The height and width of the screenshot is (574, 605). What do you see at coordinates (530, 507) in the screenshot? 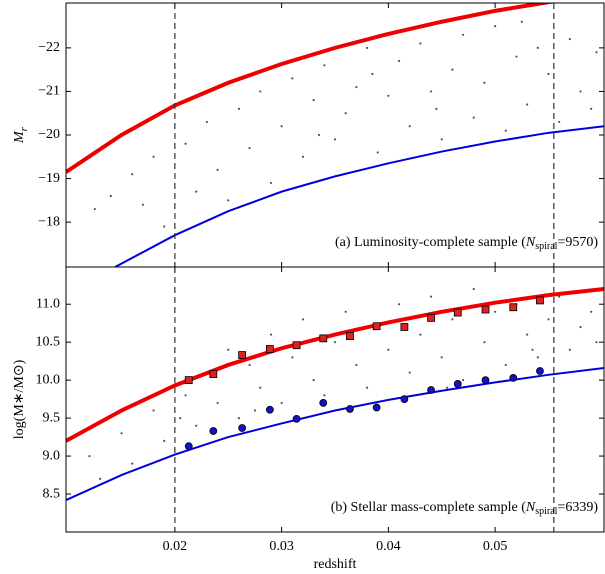
I see `annotation-var: N` at bounding box center [530, 507].